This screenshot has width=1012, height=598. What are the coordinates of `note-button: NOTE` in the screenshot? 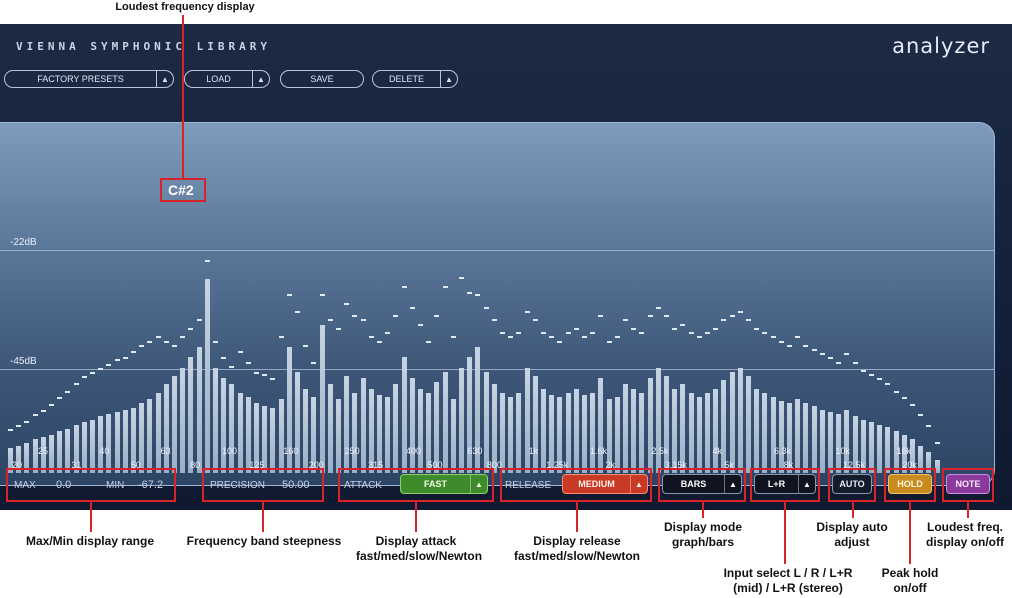 It's located at (968, 484).